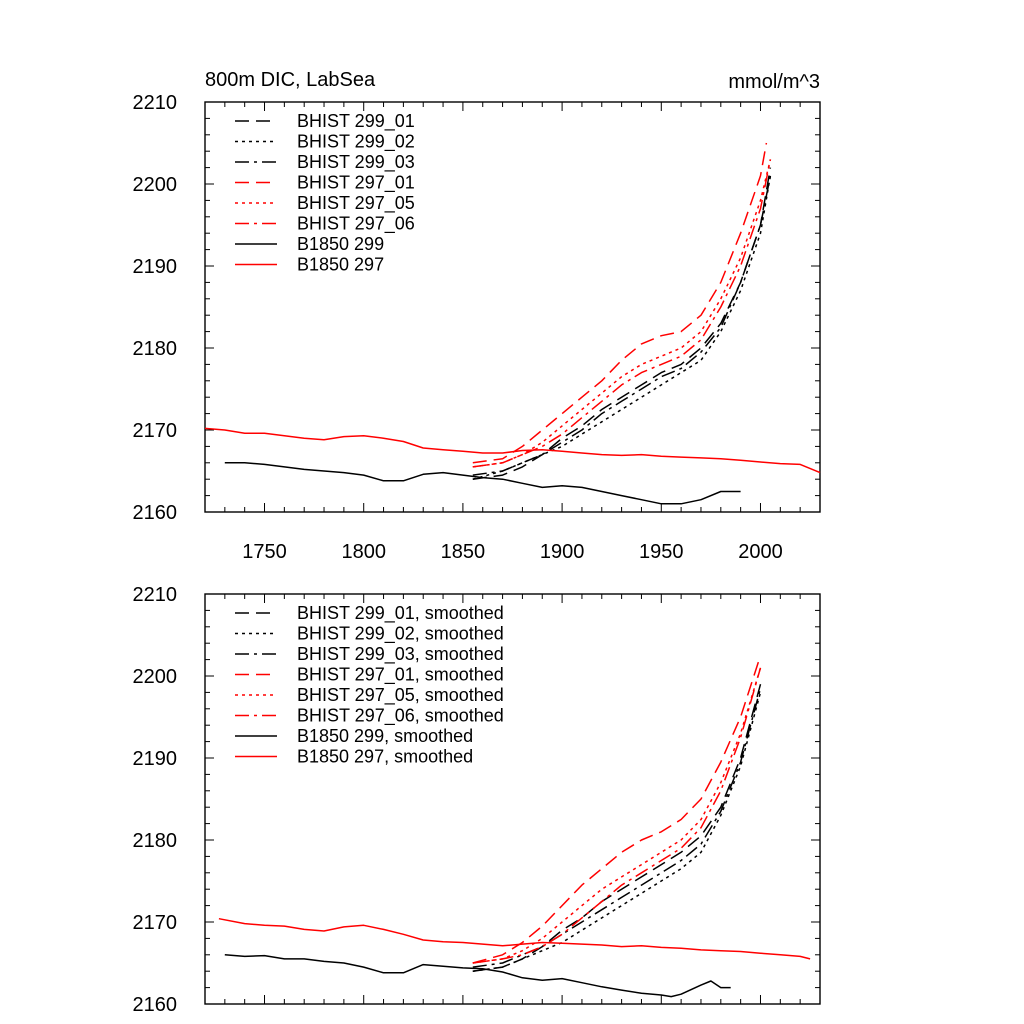 The width and height of the screenshot is (1024, 1024). What do you see at coordinates (385, 736) in the screenshot?
I see `legend-label: B1850 299, smoothed` at bounding box center [385, 736].